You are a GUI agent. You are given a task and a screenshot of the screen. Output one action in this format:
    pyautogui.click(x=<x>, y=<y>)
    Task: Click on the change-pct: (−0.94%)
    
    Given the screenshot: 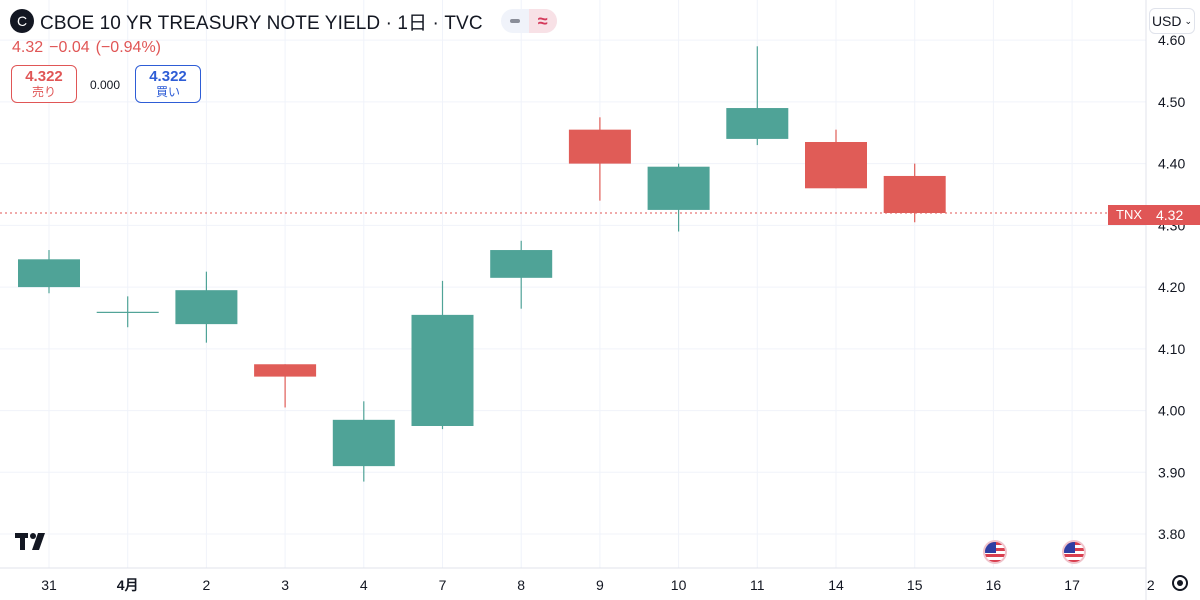 What is the action you would take?
    pyautogui.click(x=128, y=47)
    